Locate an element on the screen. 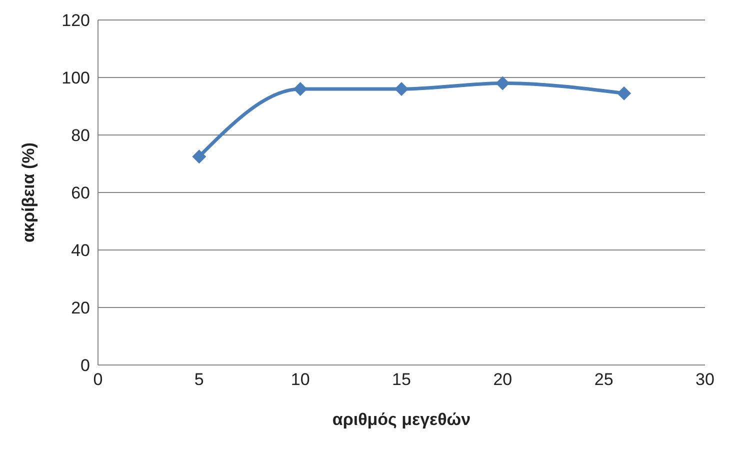  y-tick-label: 80 is located at coordinates (80, 136).